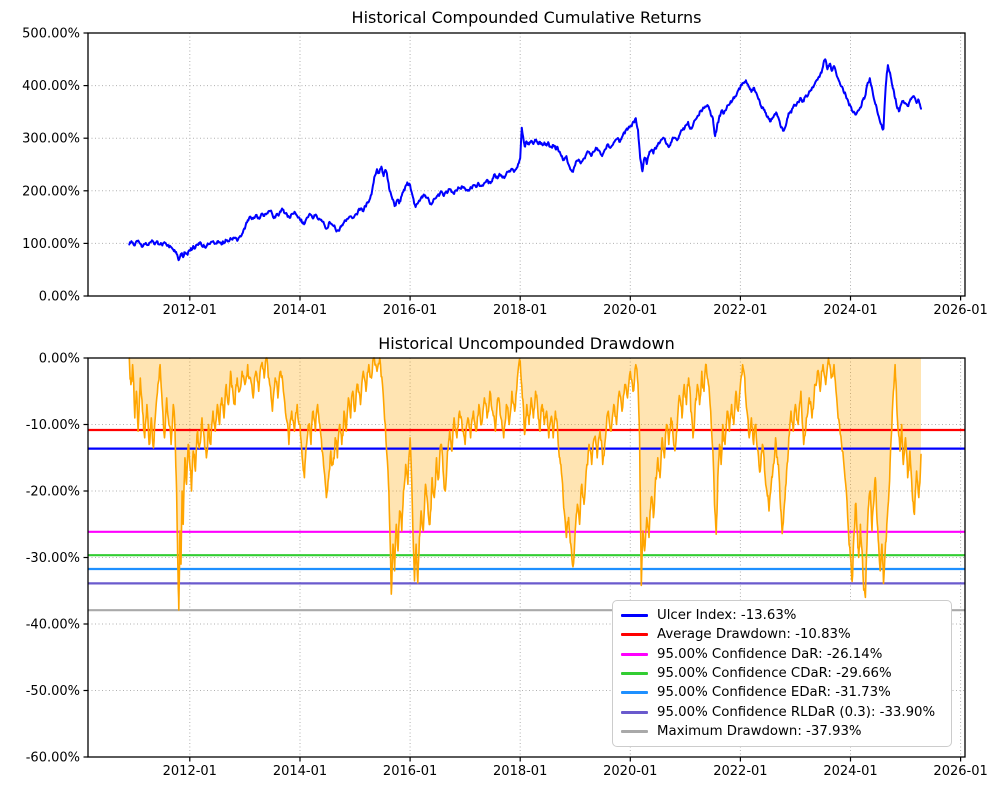 Image resolution: width=1000 pixels, height=788 pixels. What do you see at coordinates (53, 492) in the screenshot?
I see `y-tick-label: -20.00%` at bounding box center [53, 492].